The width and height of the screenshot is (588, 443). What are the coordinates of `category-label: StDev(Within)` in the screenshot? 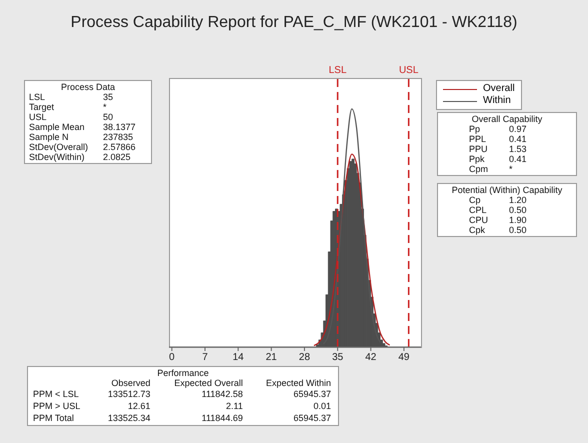 It's located at (57, 157).